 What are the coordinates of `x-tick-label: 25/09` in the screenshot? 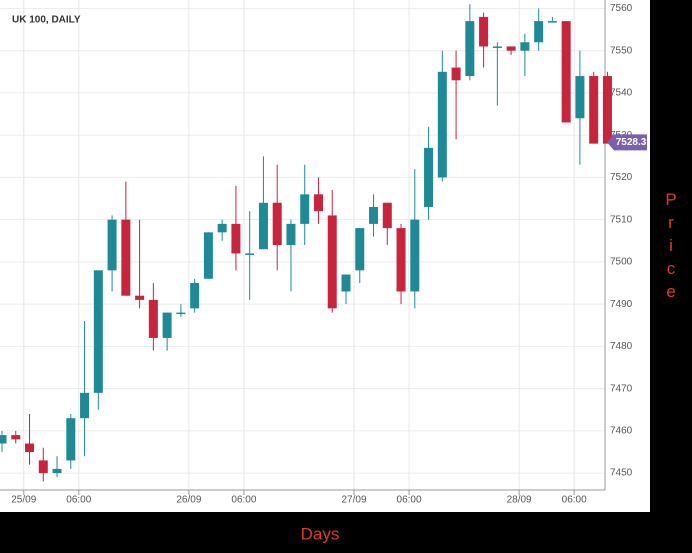 It's located at (23, 500).